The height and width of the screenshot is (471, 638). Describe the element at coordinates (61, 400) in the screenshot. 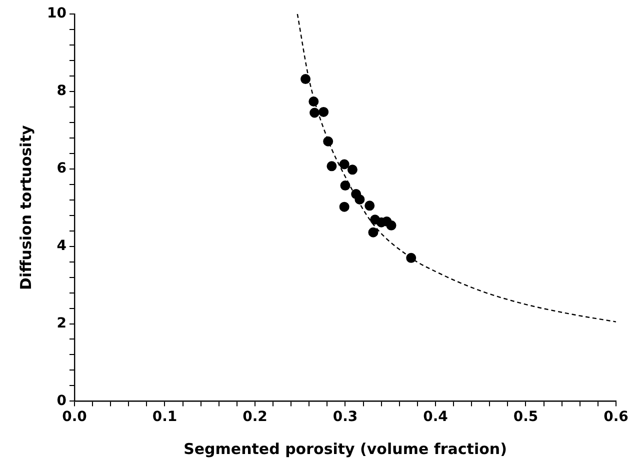

I see `y-tick-label: 0` at that location.